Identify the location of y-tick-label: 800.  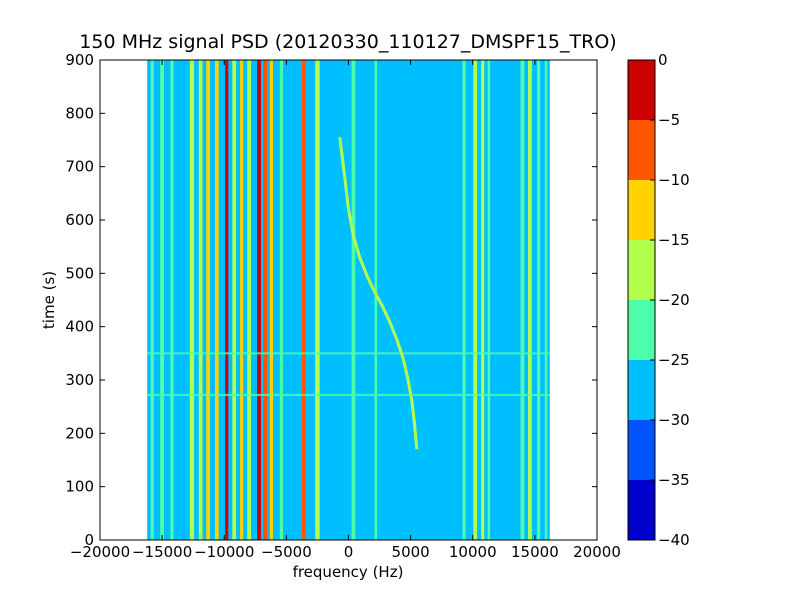
(79, 113).